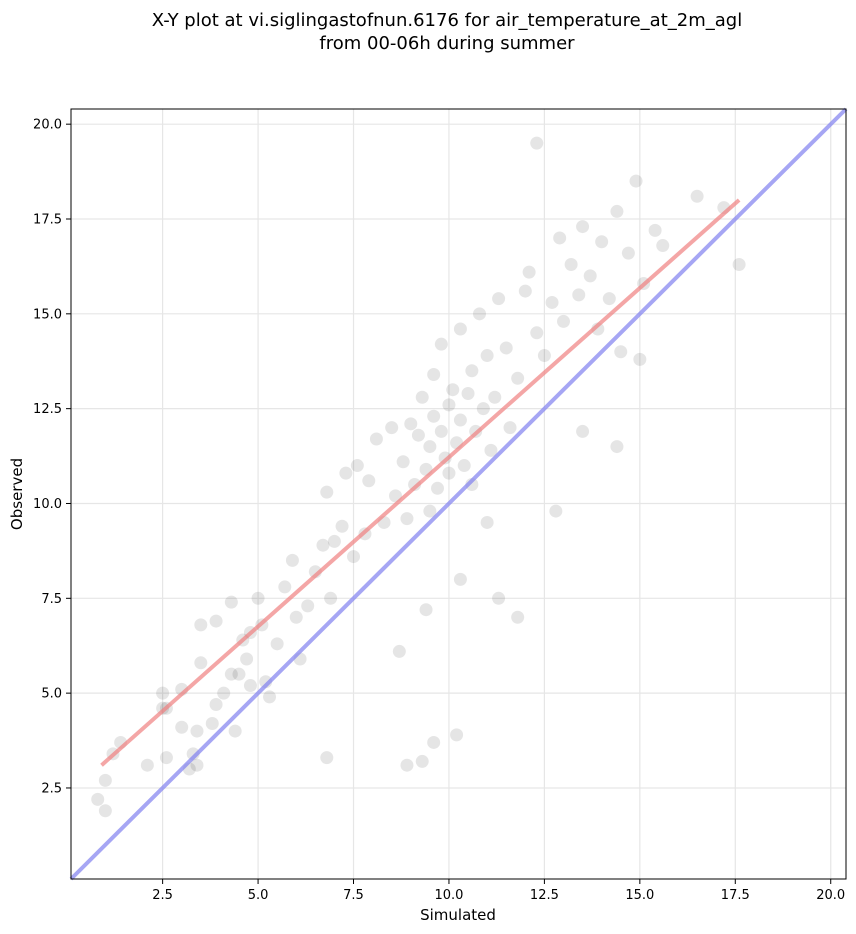 The height and width of the screenshot is (934, 856). I want to click on x-tick-label: 2.5, so click(162, 895).